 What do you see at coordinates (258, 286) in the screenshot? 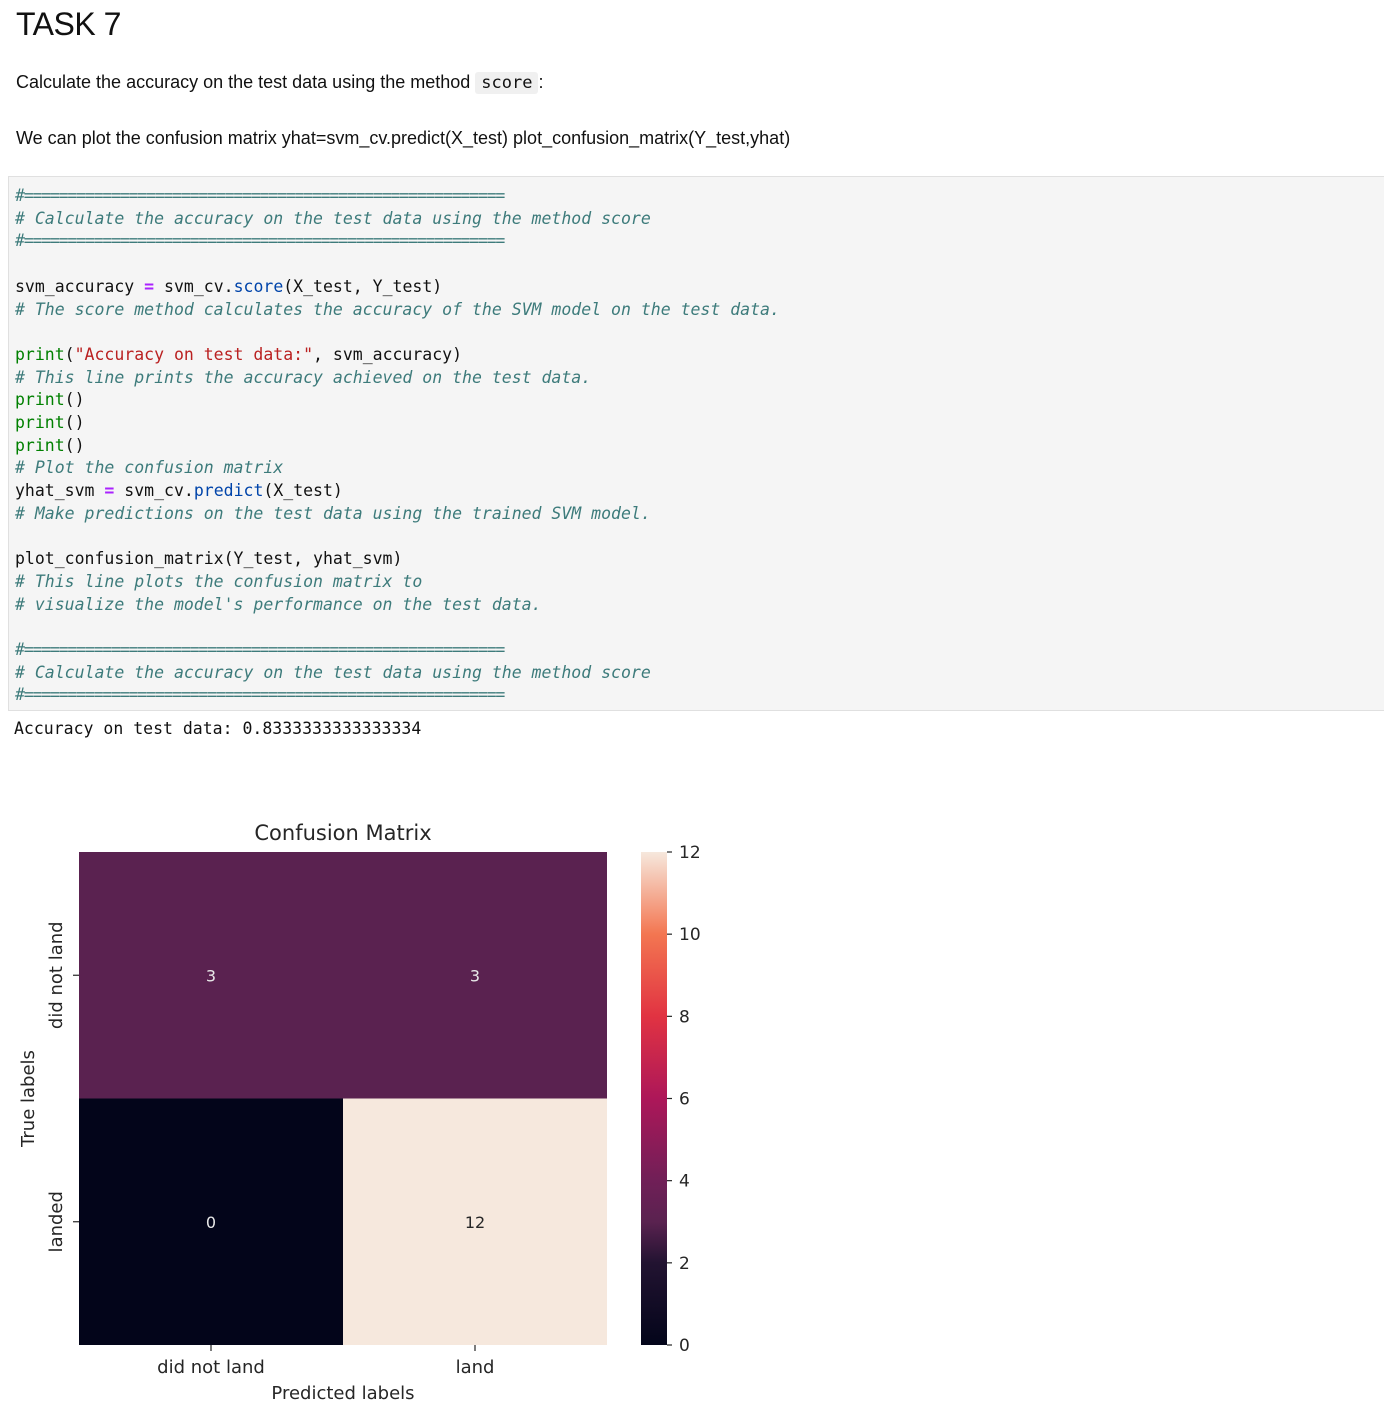
I see `method-token: score` at bounding box center [258, 286].